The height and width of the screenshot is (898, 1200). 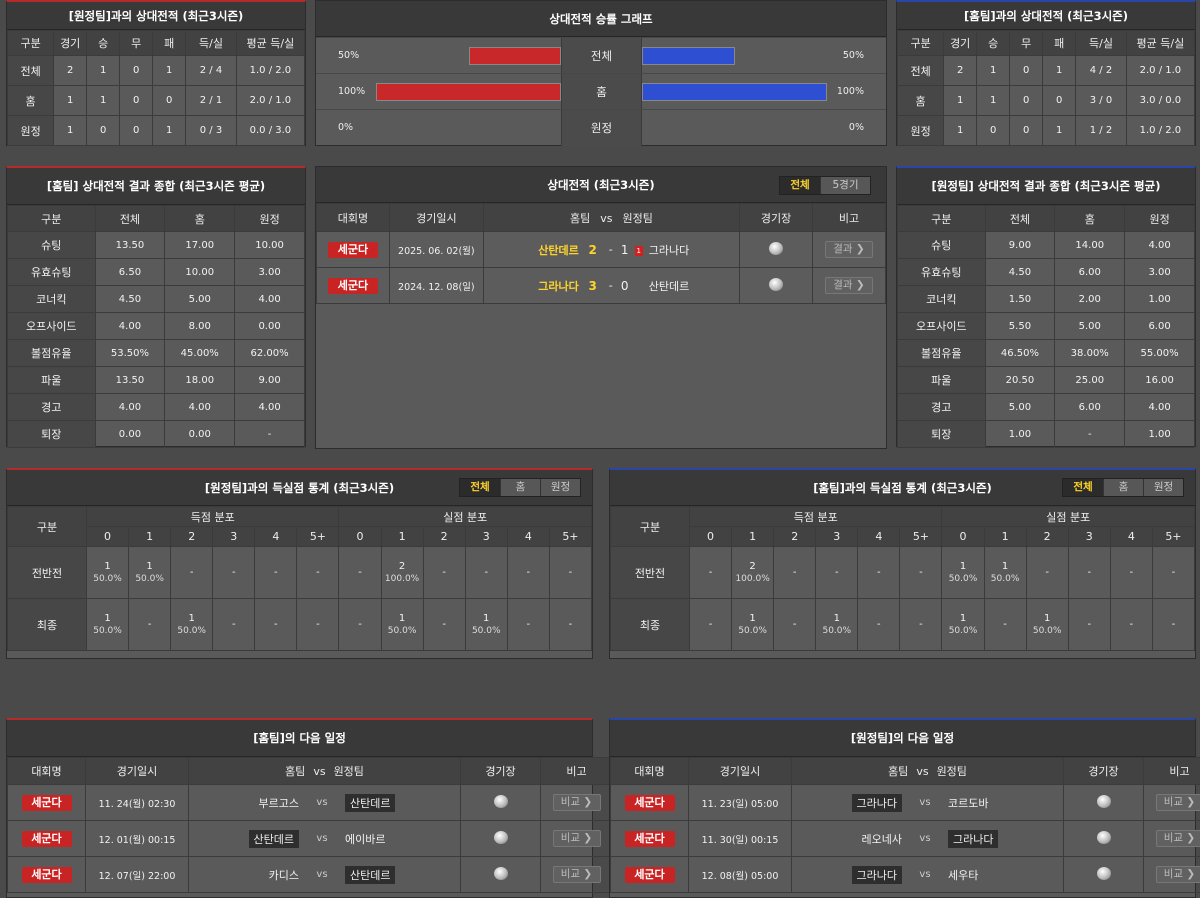 What do you see at coordinates (156, 186) in the screenshot?
I see `stats-left-title: [홈팀] 상대전적 결과 종합 (최근3시즌 평균)` at bounding box center [156, 186].